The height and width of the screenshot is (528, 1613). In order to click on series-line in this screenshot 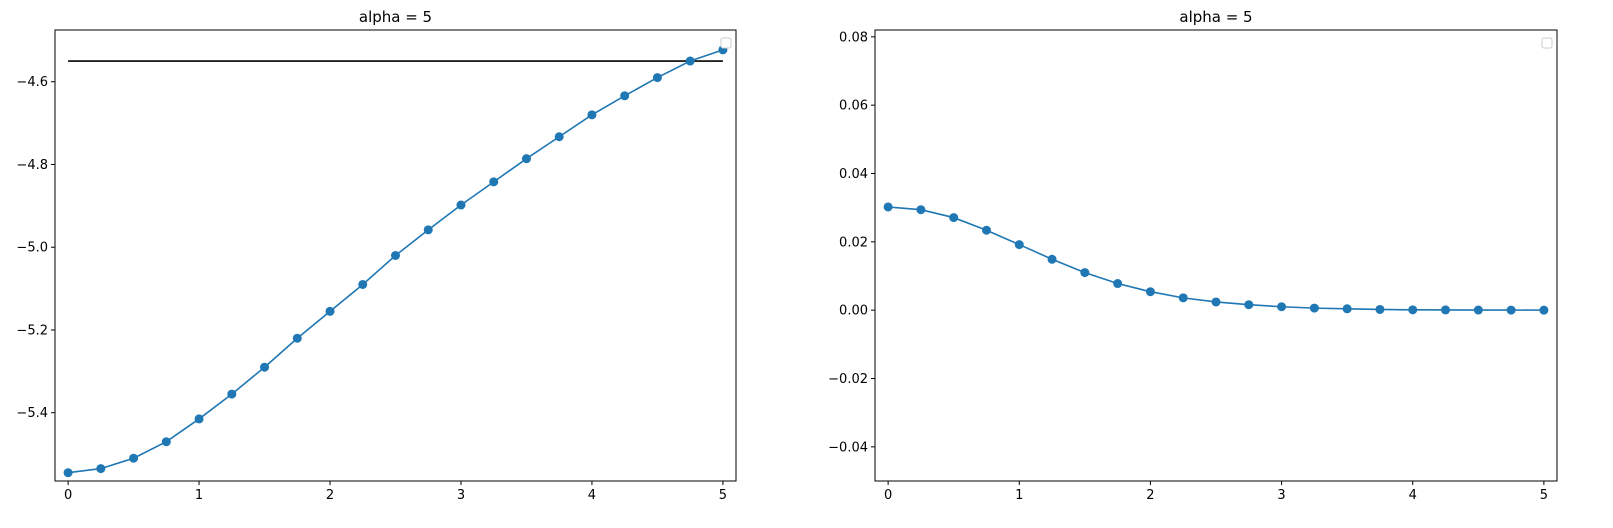, I will do `click(1216, 258)`.